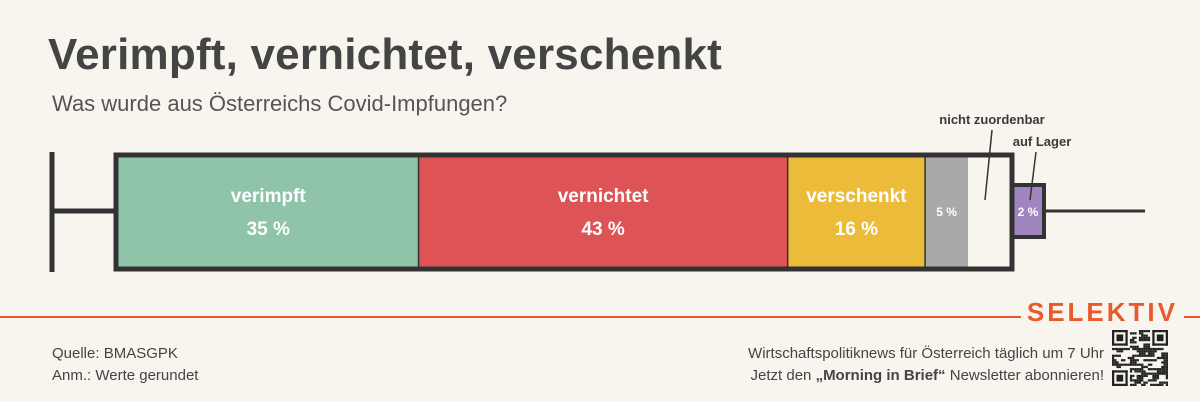 This screenshot has height=402, width=1200. What do you see at coordinates (880, 375) in the screenshot?
I see `promo-line-2-bold: „Morning in Brief“` at bounding box center [880, 375].